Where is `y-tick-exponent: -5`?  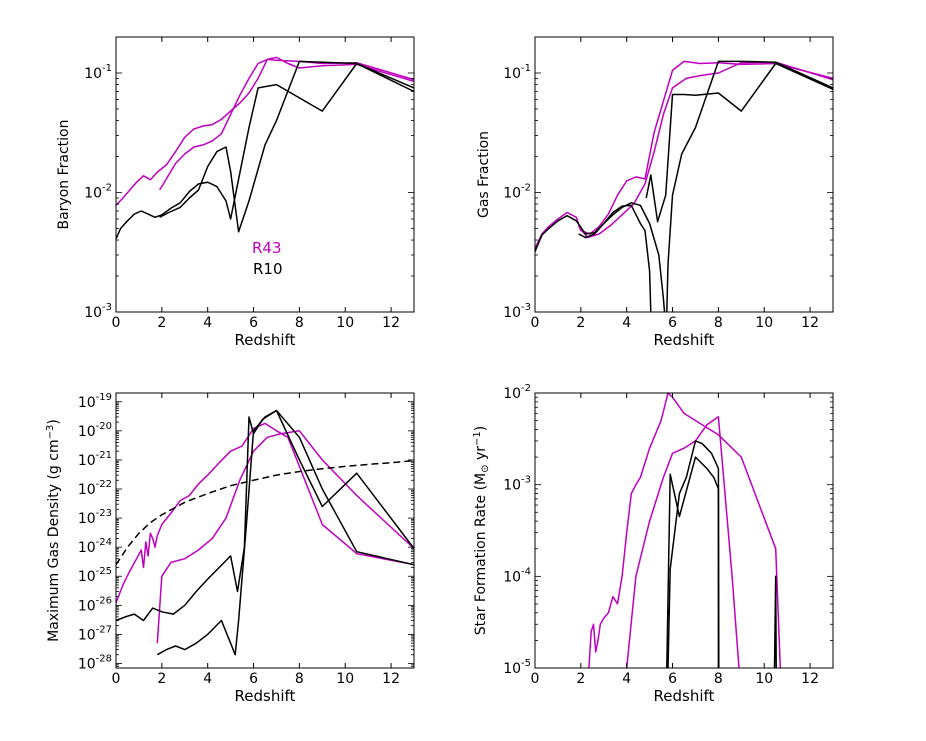 y-tick-exponent: -5 is located at coordinates (526, 663).